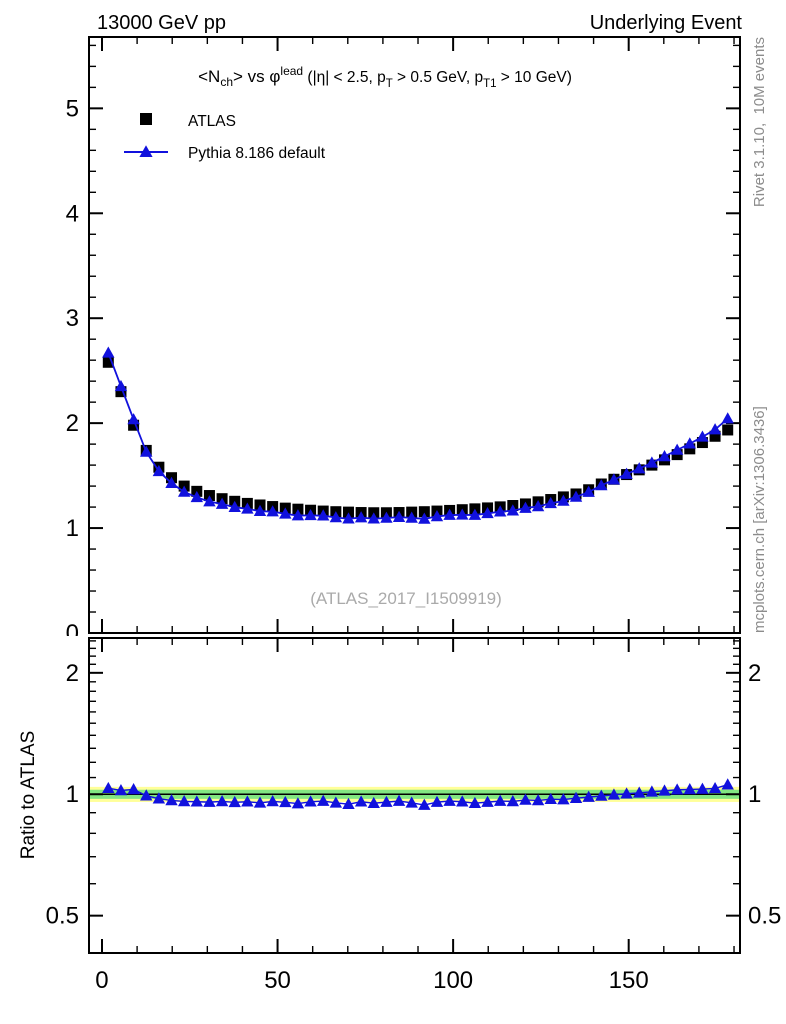 Image resolution: width=786 pixels, height=1024 pixels. What do you see at coordinates (764, 916) in the screenshot?
I see `ratio-y-tick-label-right: 0.5` at bounding box center [764, 916].